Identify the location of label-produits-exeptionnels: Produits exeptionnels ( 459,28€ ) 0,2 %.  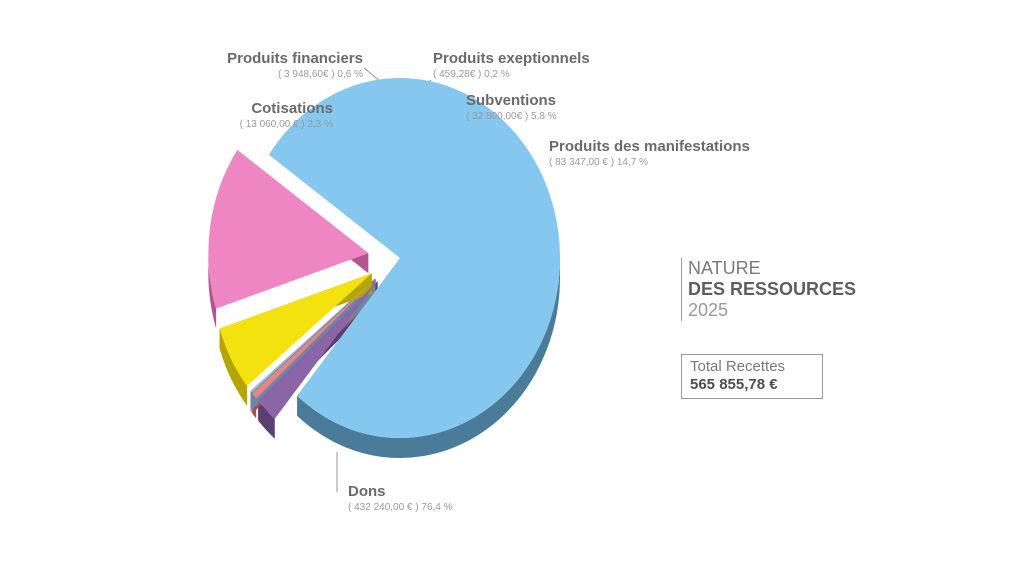
(511, 65).